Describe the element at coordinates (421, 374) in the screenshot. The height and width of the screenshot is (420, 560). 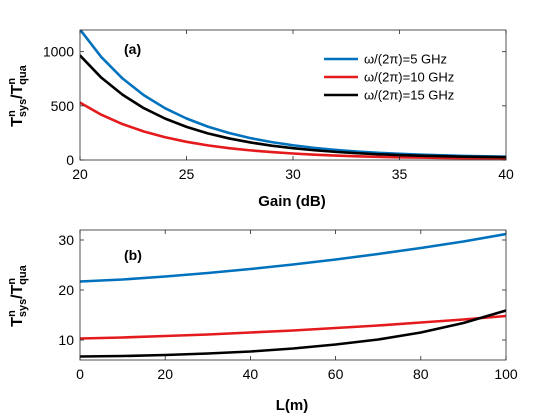
I see `panel-b-x-tick-label: 80` at that location.